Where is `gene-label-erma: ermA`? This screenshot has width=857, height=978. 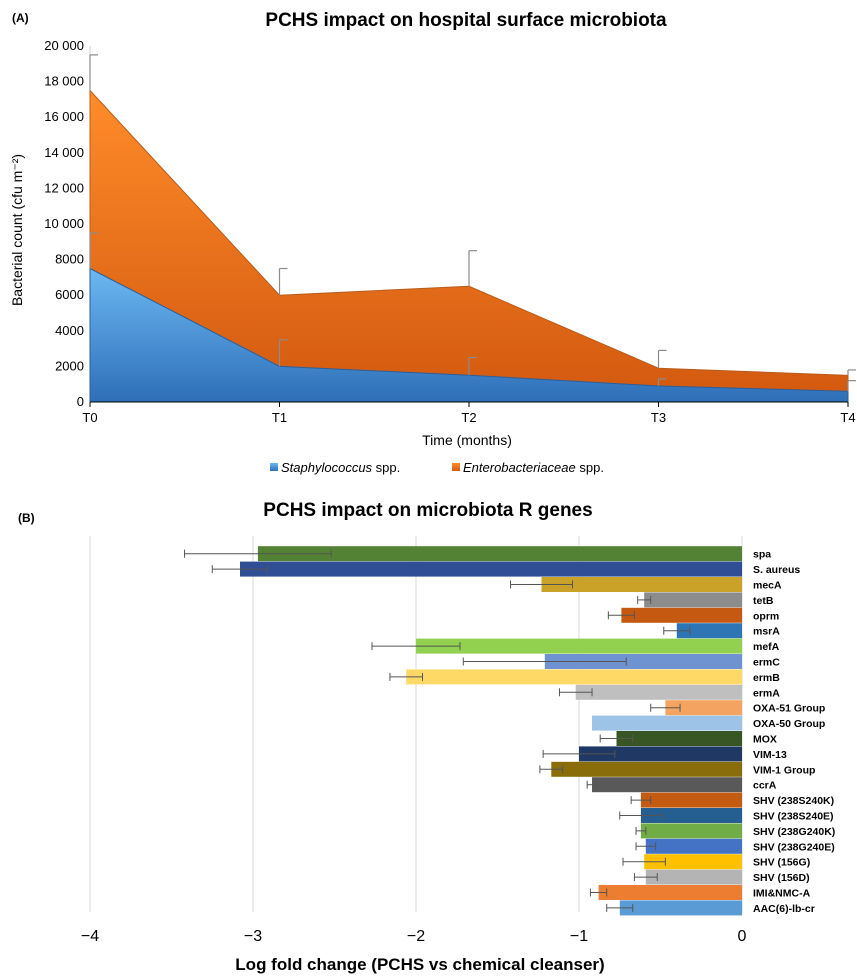 gene-label-erma: ermA is located at coordinates (766, 693).